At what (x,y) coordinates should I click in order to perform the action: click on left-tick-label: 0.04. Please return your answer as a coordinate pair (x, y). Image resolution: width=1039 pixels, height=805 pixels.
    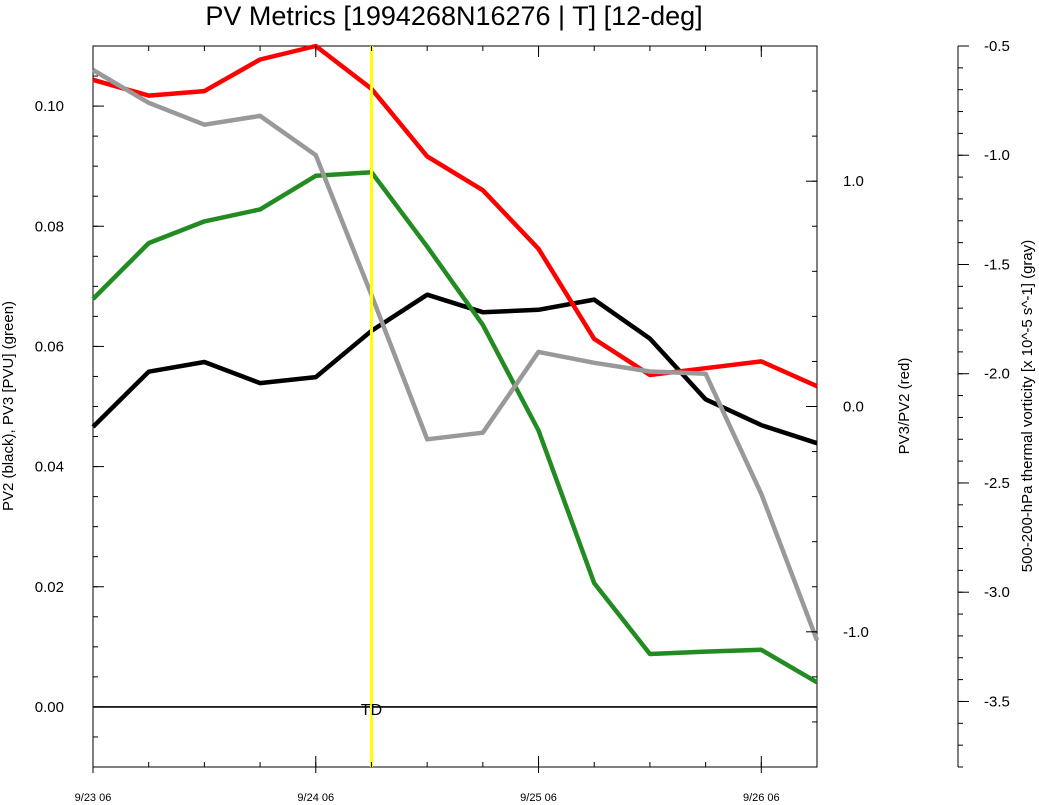
    Looking at the image, I should click on (49, 467).